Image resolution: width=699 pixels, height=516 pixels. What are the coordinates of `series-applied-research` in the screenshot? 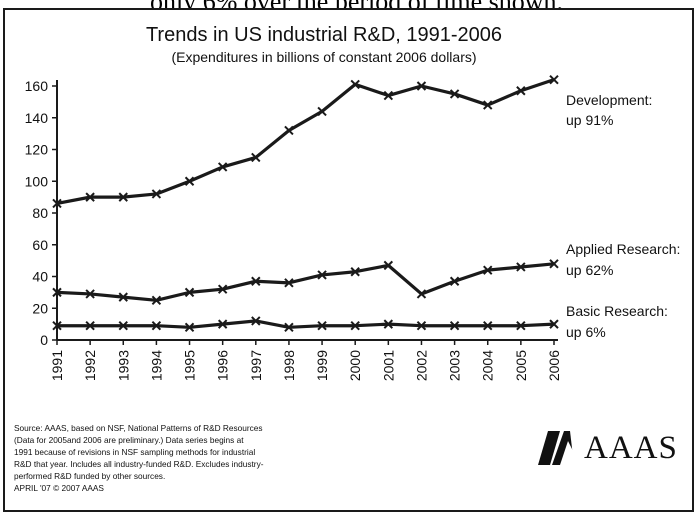 It's located at (305, 282).